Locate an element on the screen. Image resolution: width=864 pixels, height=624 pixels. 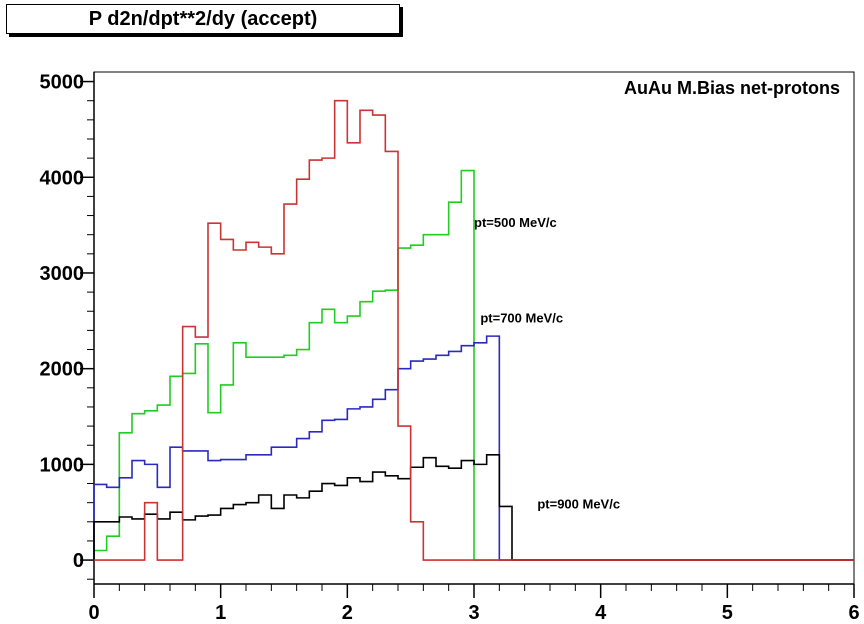
y-tick-label: 2000 is located at coordinates (62, 370).